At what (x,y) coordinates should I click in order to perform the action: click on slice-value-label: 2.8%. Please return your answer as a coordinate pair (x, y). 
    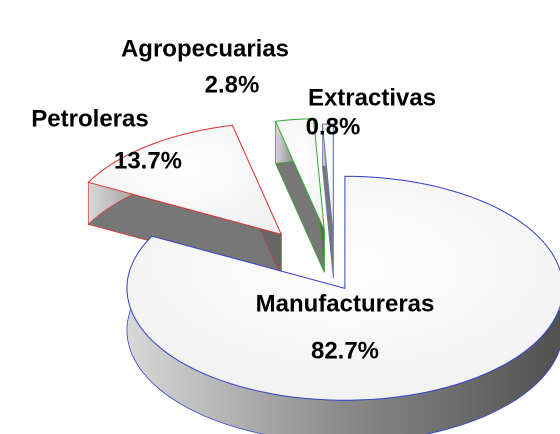
    Looking at the image, I should click on (232, 84).